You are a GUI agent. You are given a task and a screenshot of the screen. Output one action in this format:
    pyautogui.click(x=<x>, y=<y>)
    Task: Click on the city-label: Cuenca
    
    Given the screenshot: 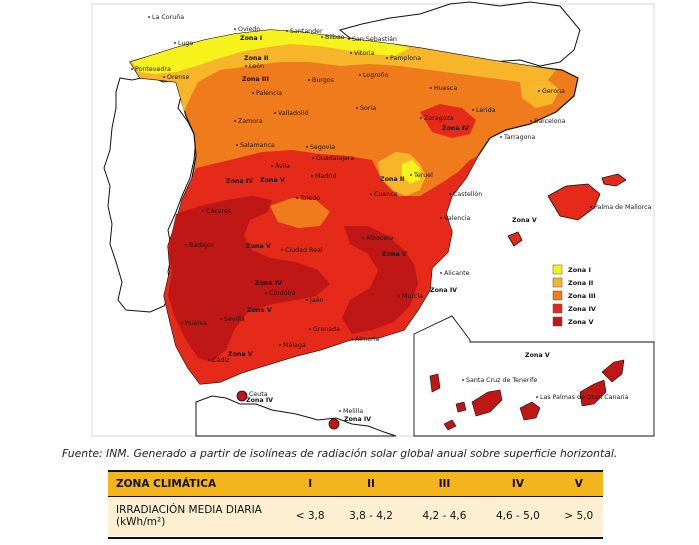 What is the action you would take?
    pyautogui.click(x=386, y=194)
    